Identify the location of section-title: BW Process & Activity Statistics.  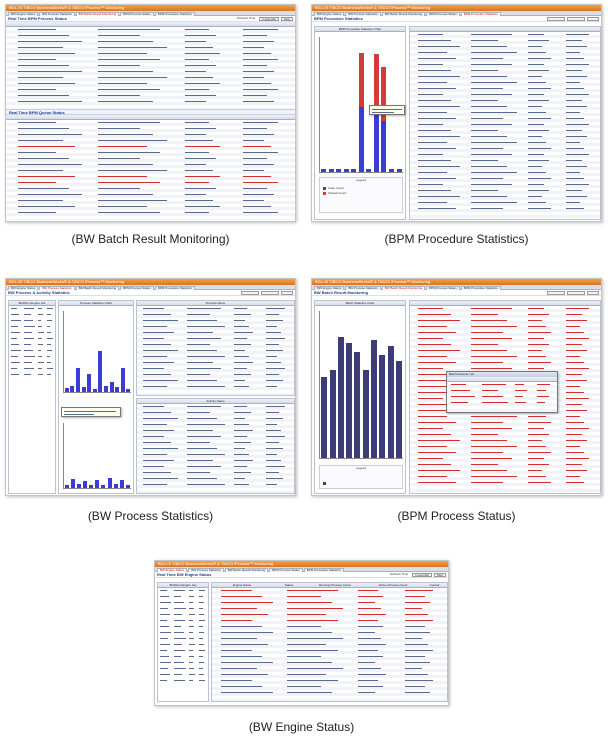
(39, 292).